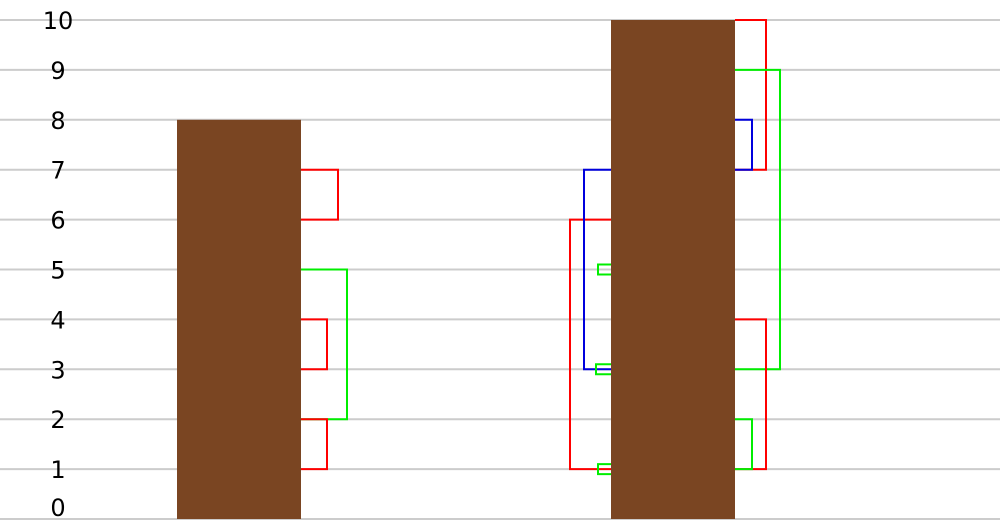 This screenshot has height=520, width=1000. I want to click on y-tick-label-9: 9, so click(57, 71).